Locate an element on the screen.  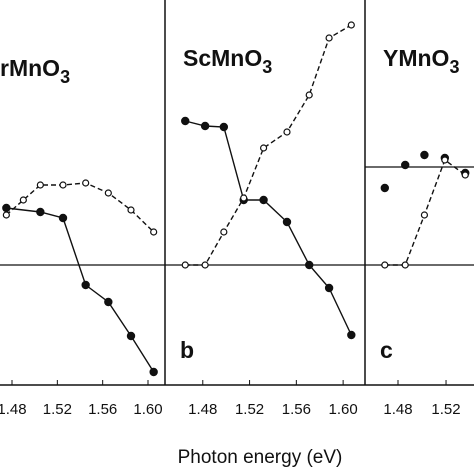
panel-letter: b is located at coordinates (187, 350).